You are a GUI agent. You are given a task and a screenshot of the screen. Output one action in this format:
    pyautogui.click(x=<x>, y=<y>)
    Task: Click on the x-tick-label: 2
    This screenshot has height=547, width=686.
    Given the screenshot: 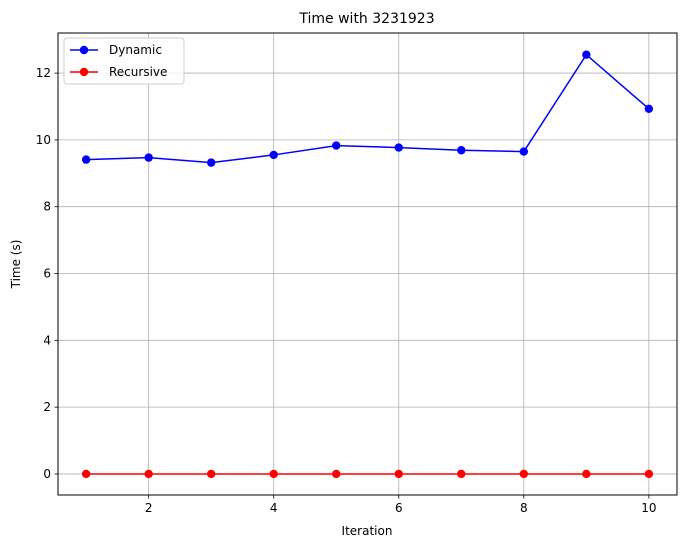 What is the action you would take?
    pyautogui.click(x=149, y=508)
    